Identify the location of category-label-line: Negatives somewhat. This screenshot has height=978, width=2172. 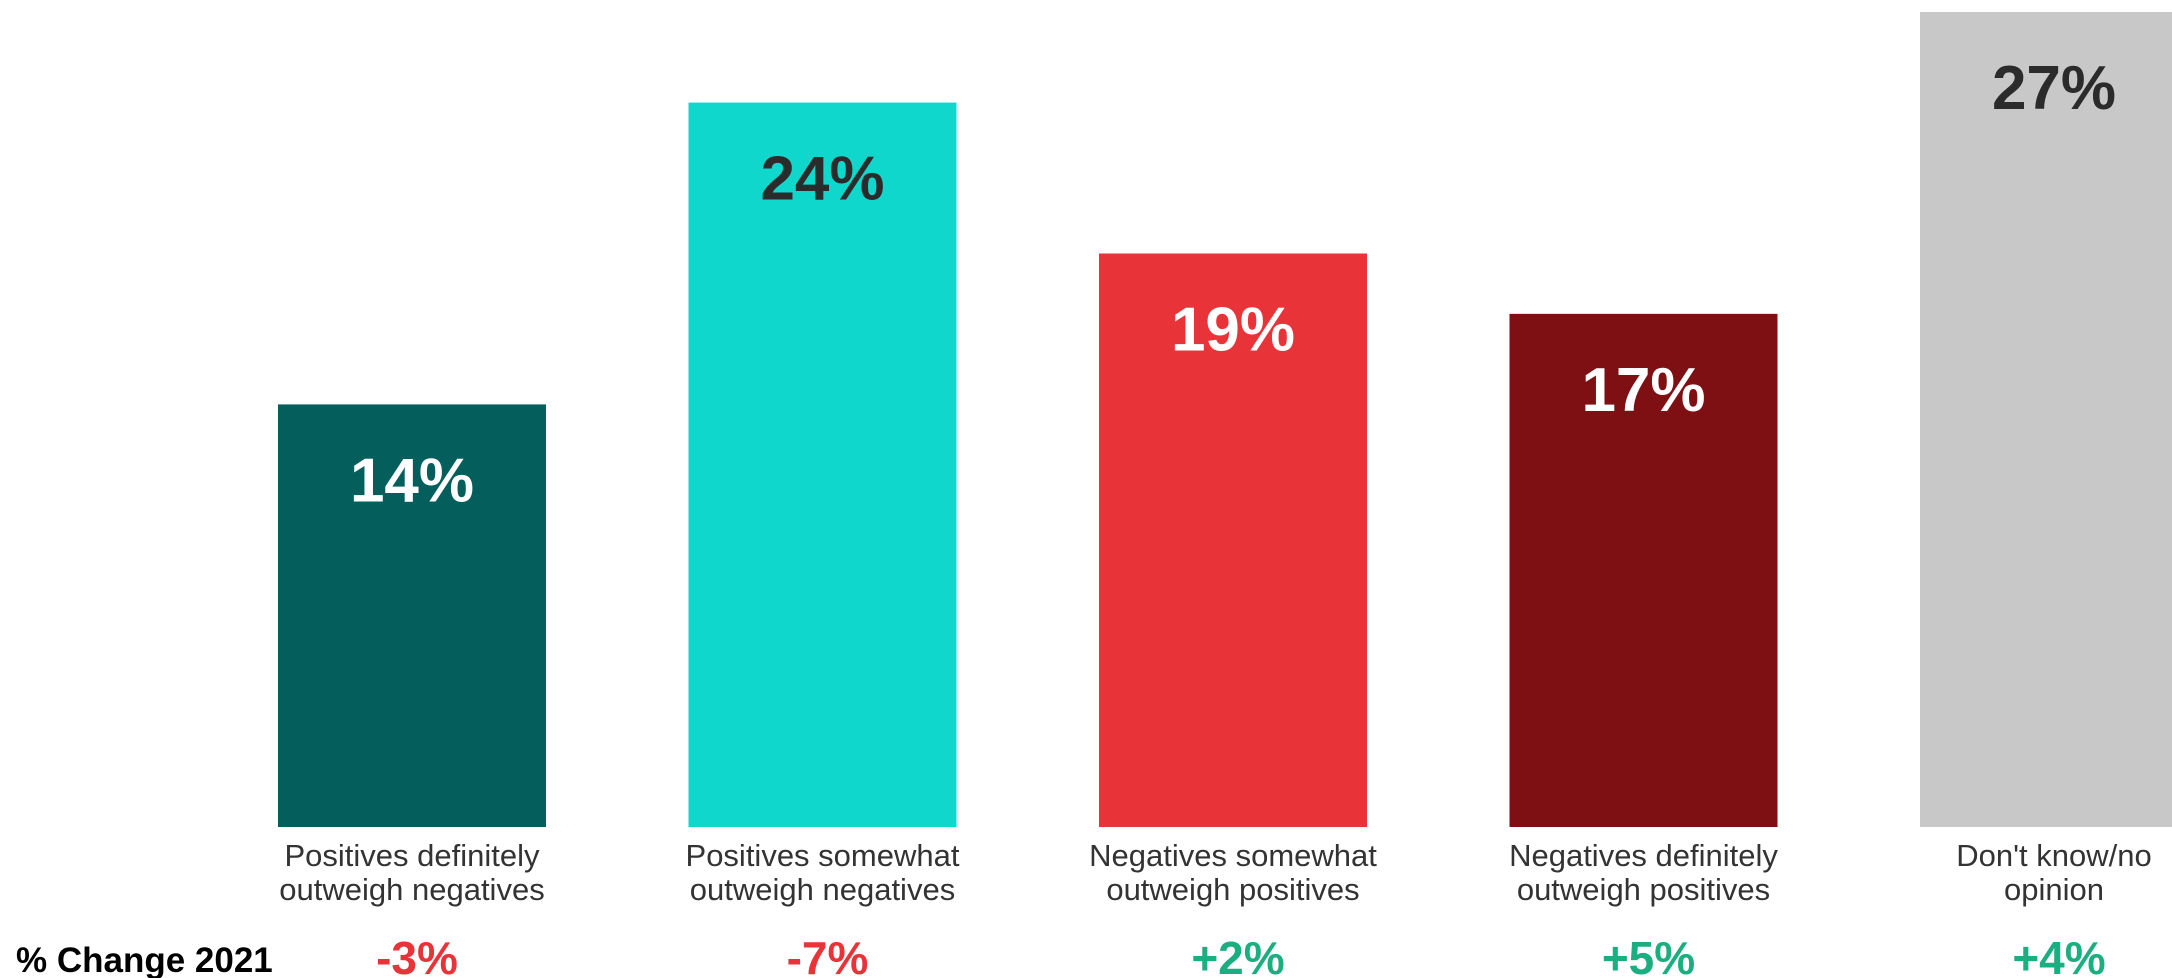
(1233, 855).